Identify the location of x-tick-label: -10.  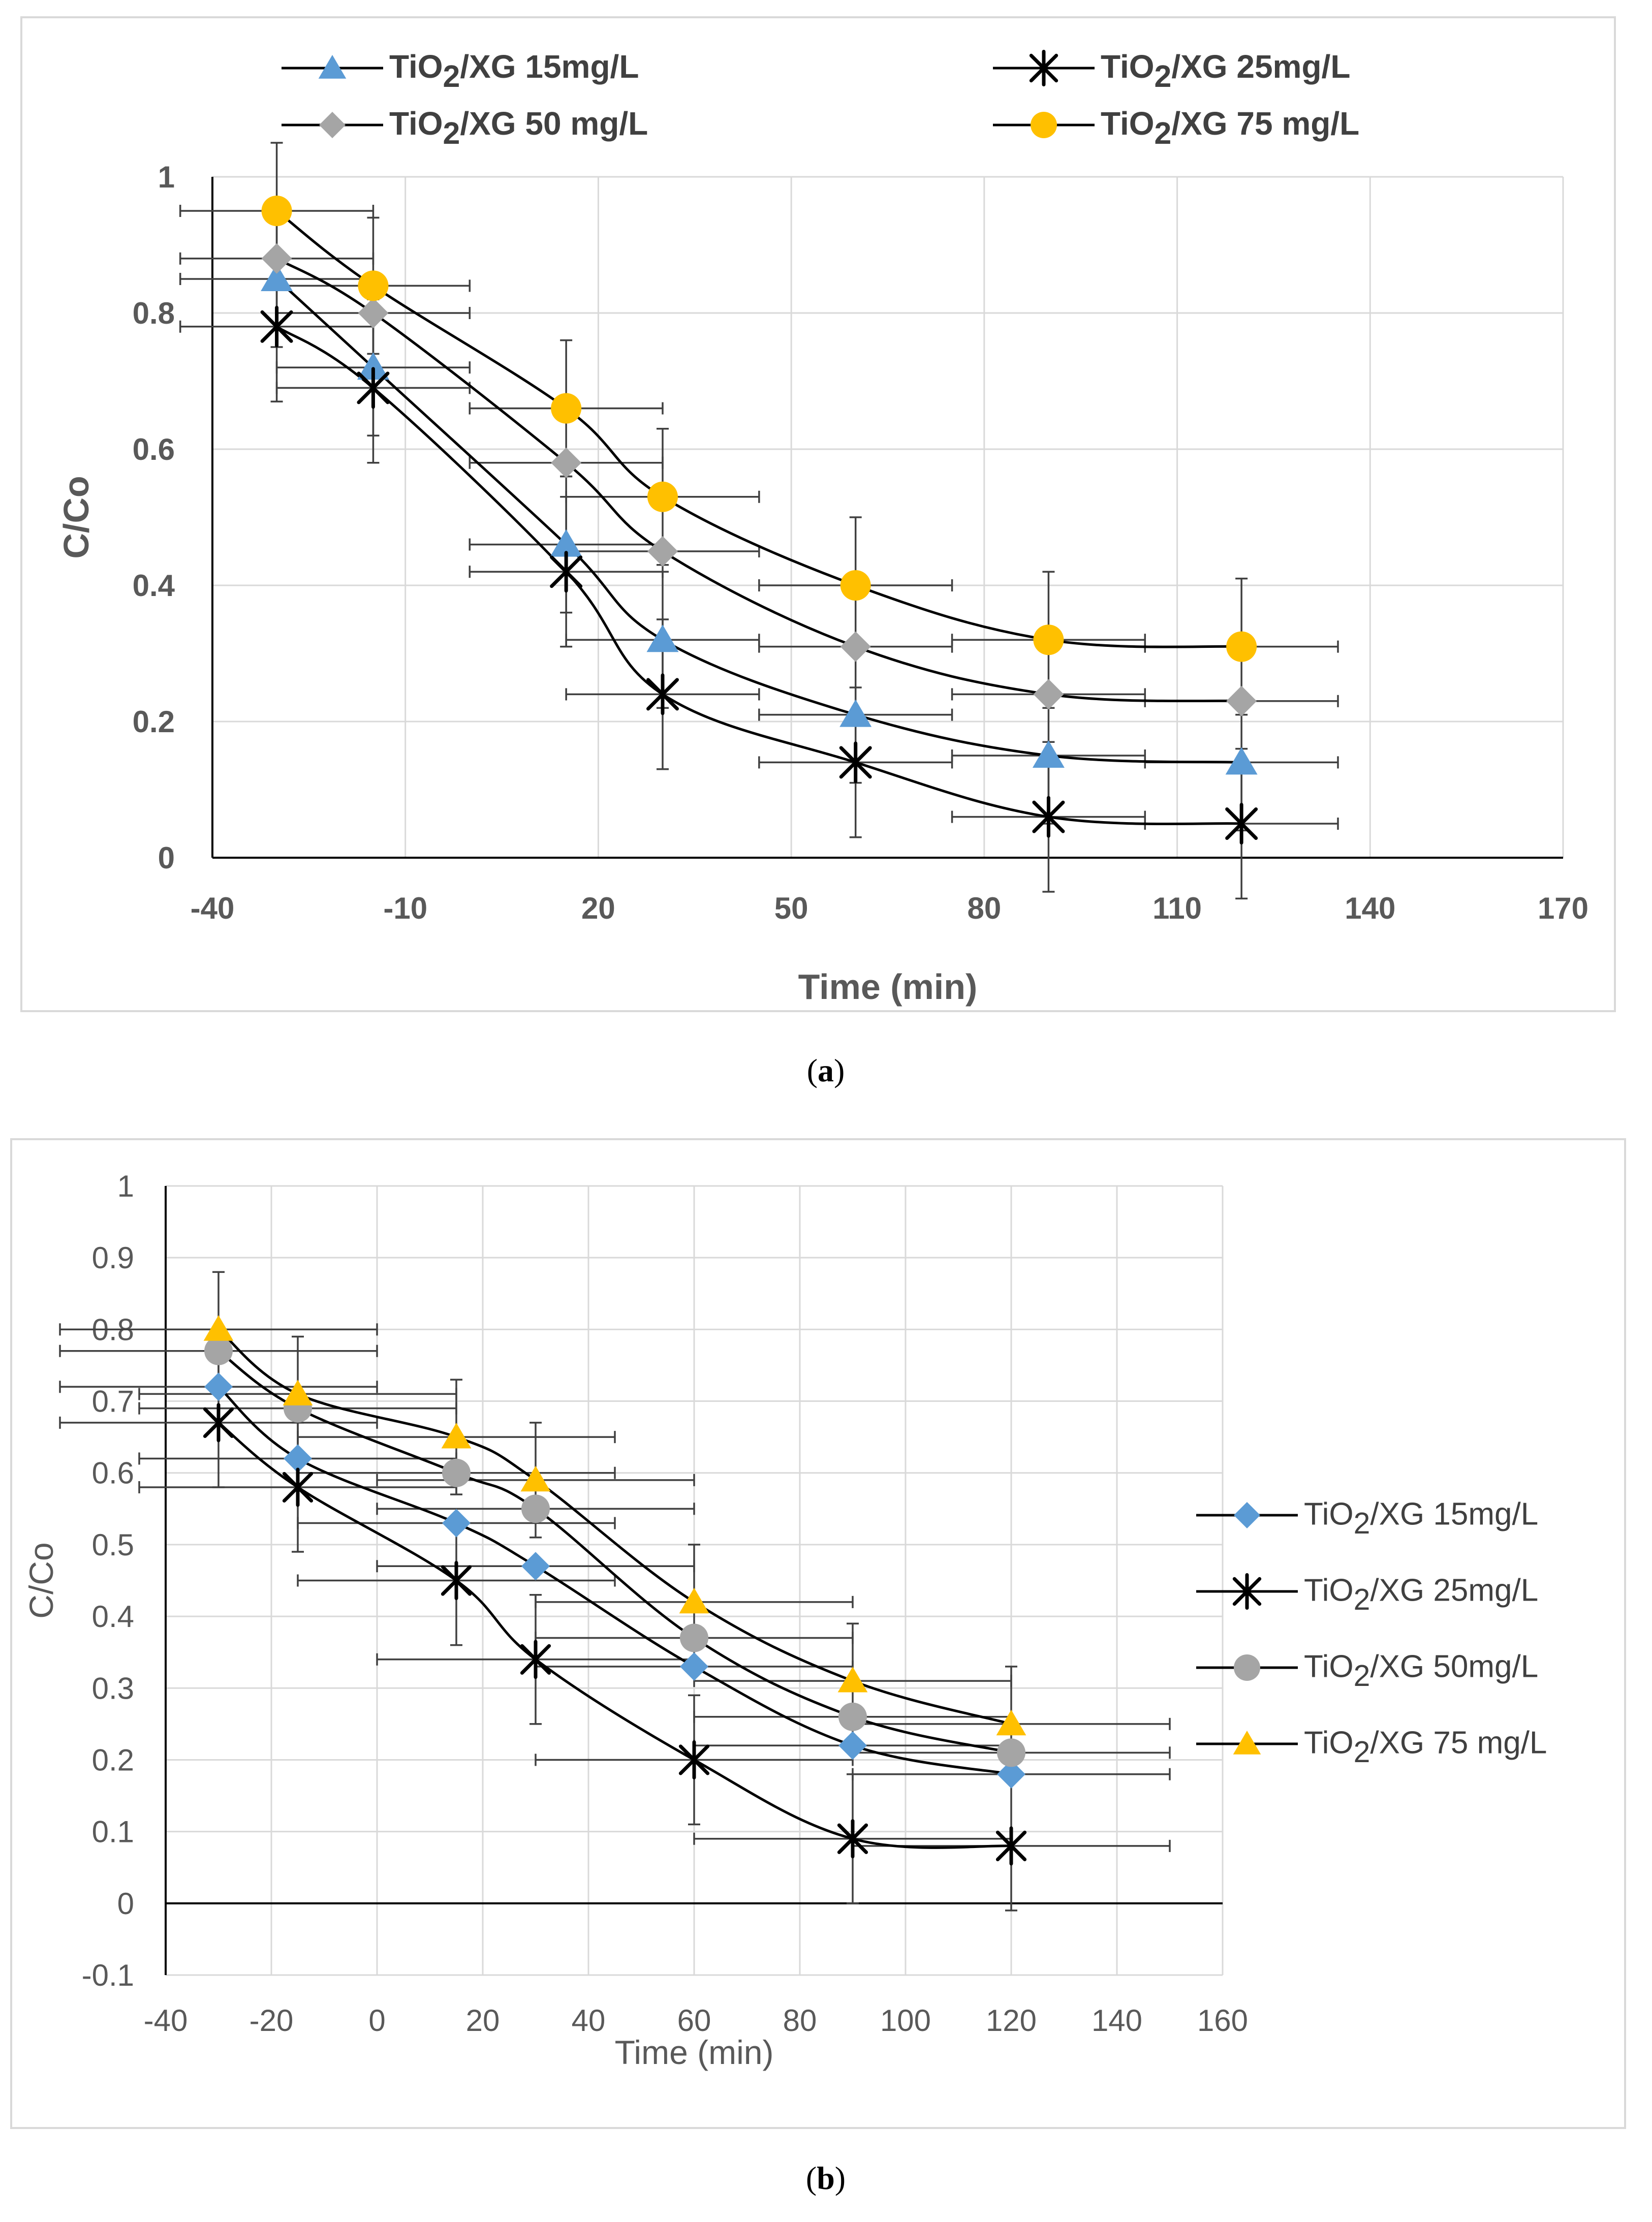
(405, 908).